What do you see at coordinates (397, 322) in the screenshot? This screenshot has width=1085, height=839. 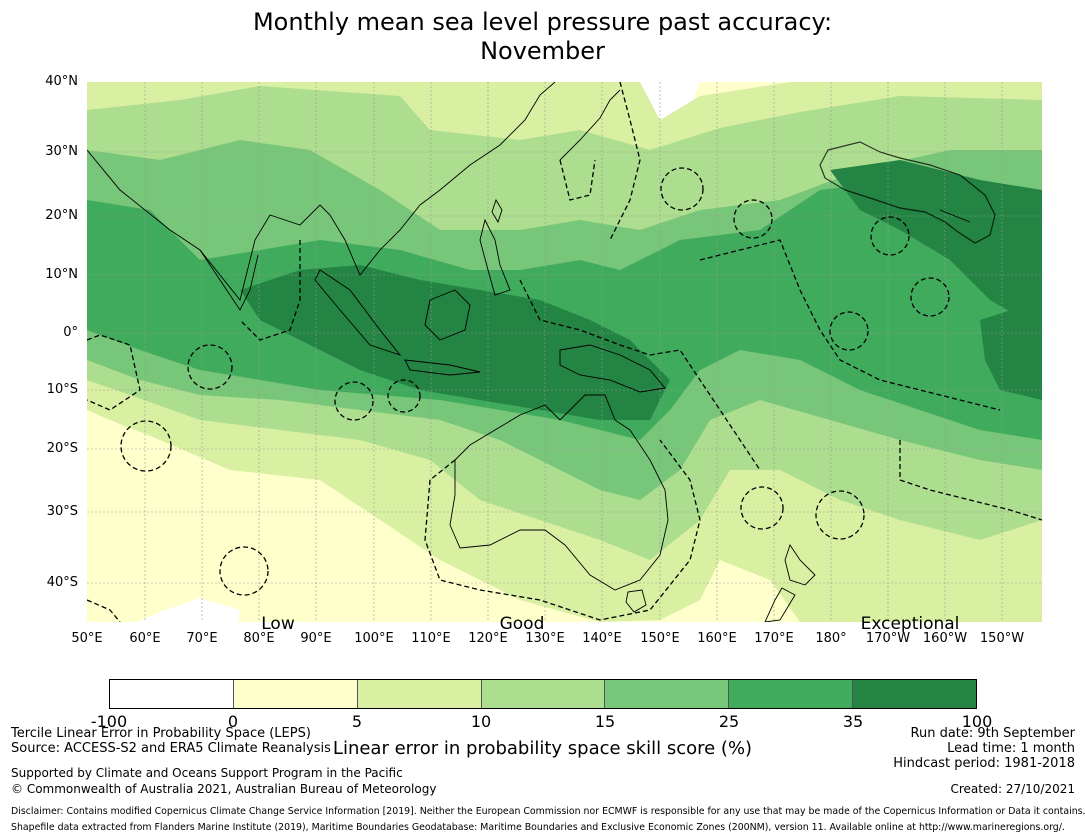 I see `sumatra-java-coast` at bounding box center [397, 322].